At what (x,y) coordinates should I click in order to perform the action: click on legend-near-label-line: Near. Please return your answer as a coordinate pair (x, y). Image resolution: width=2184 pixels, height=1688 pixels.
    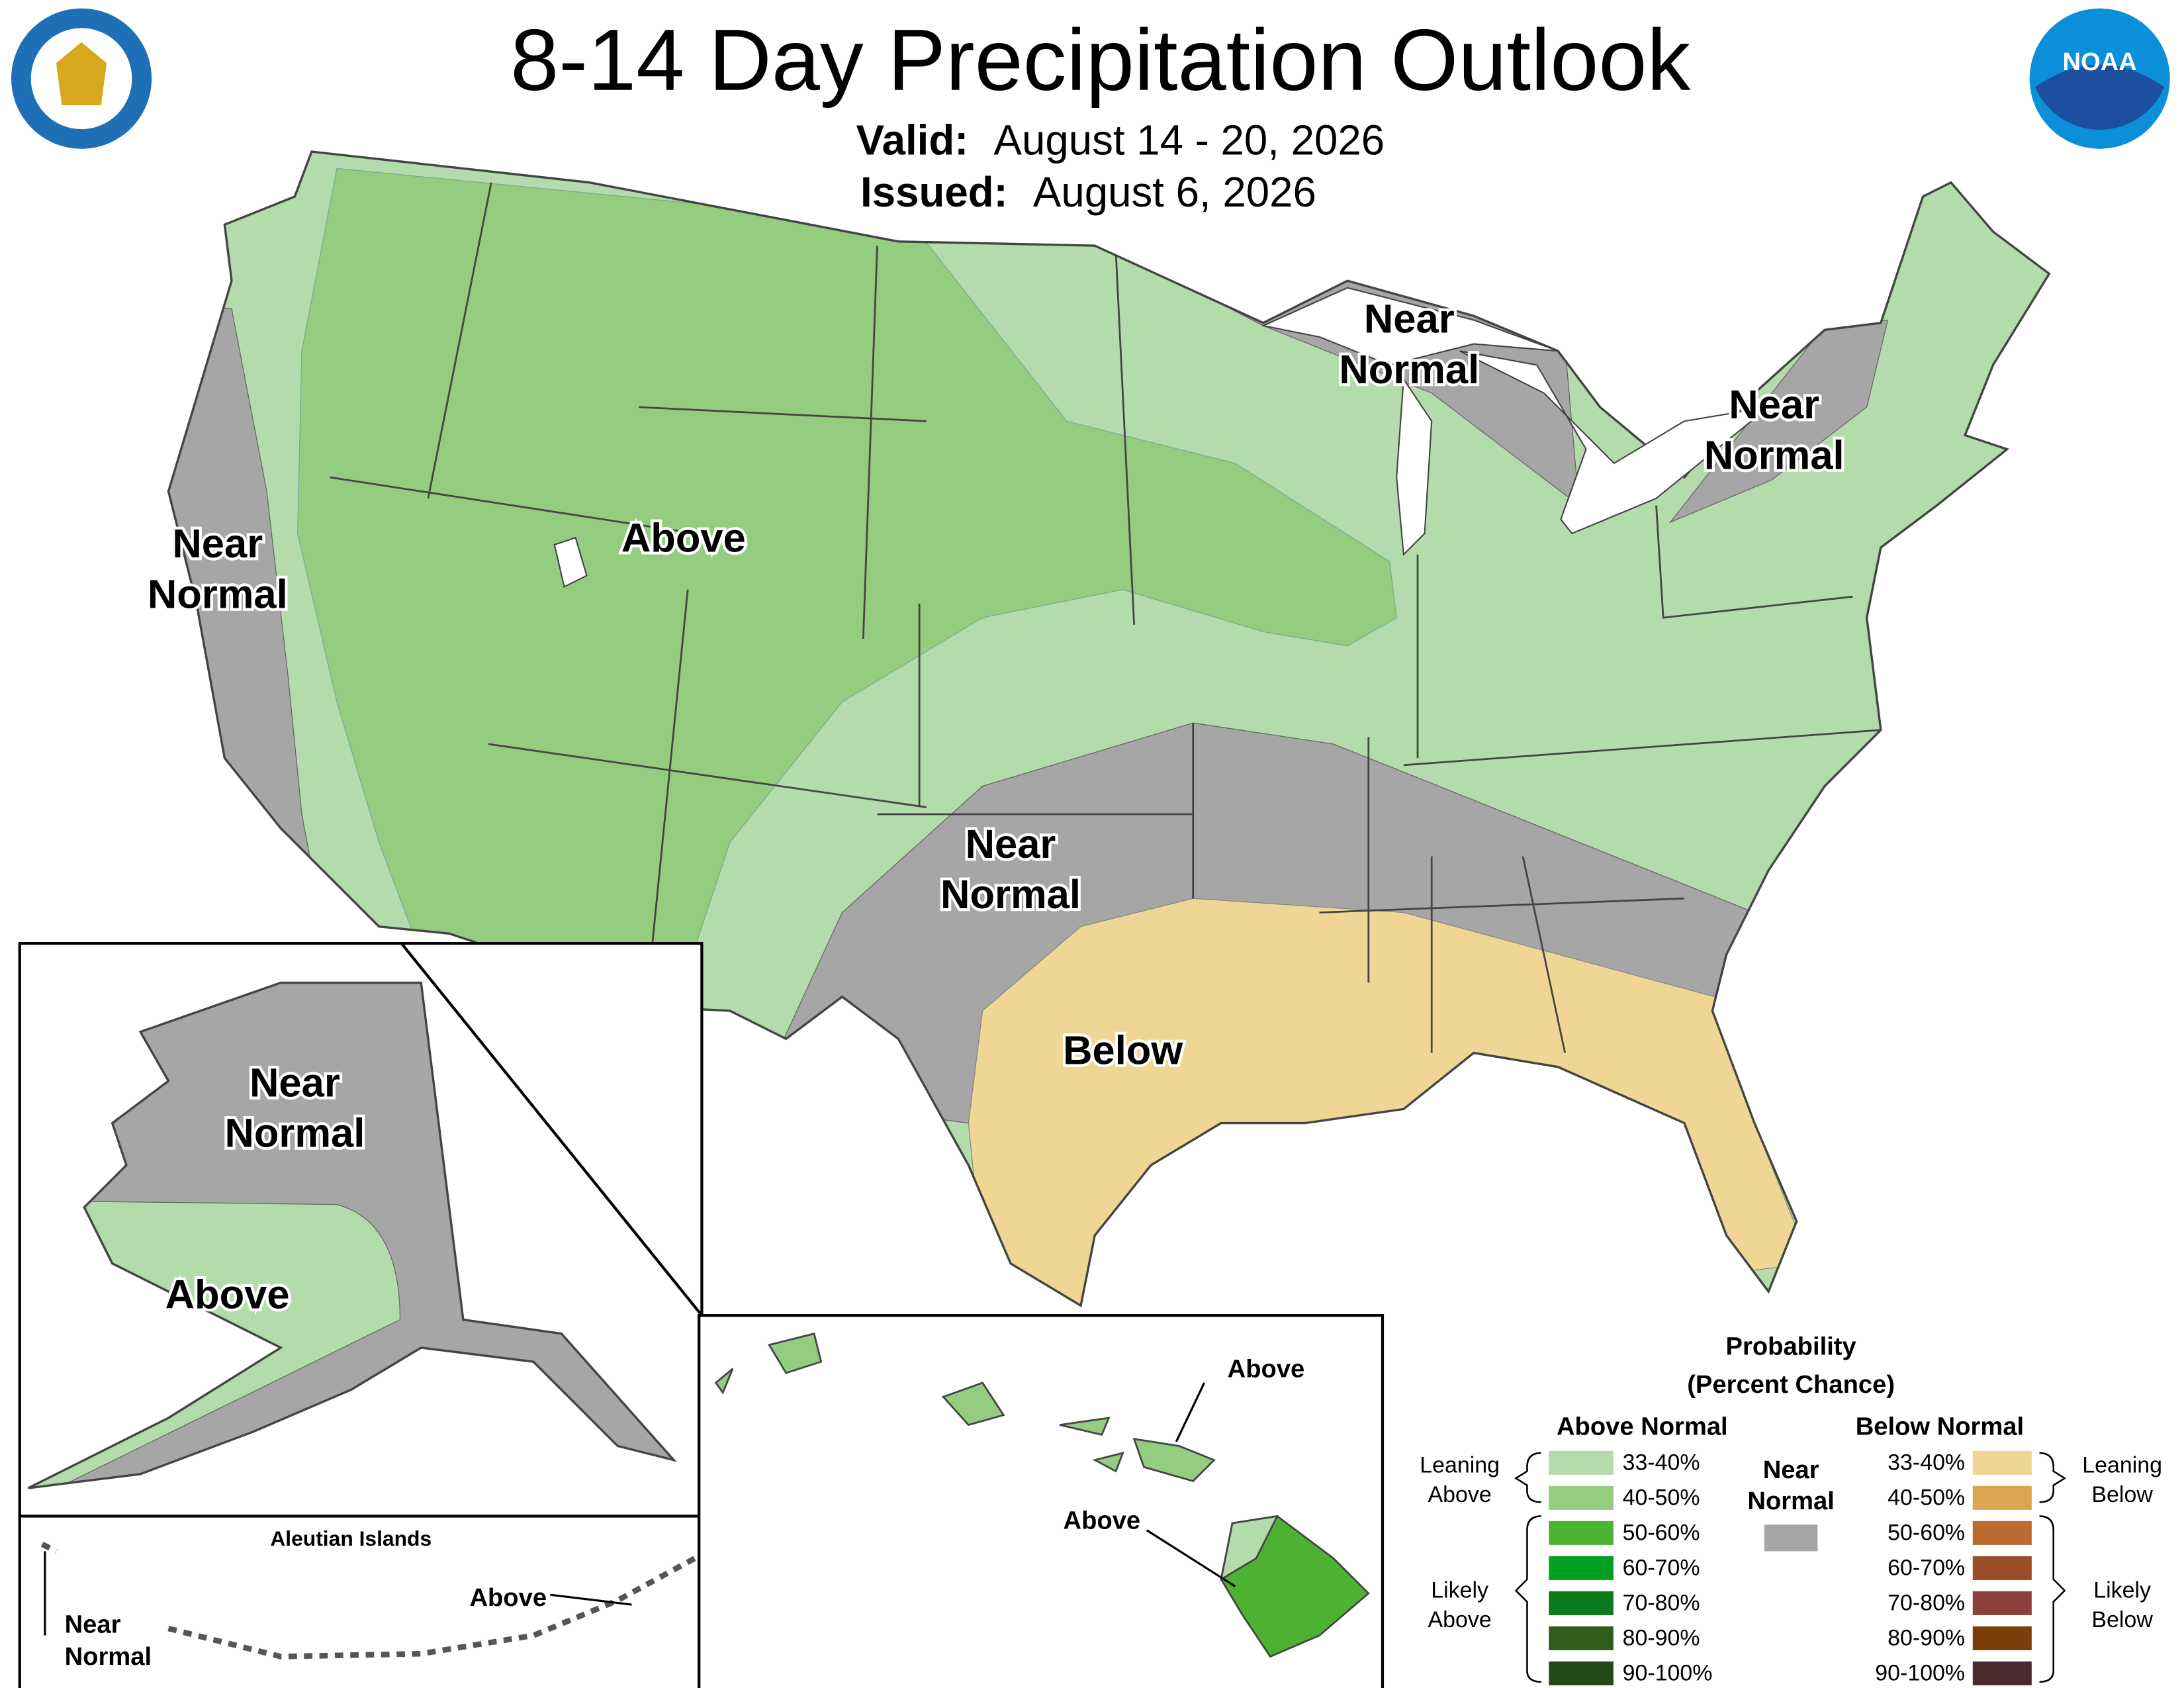
    Looking at the image, I should click on (1791, 1470).